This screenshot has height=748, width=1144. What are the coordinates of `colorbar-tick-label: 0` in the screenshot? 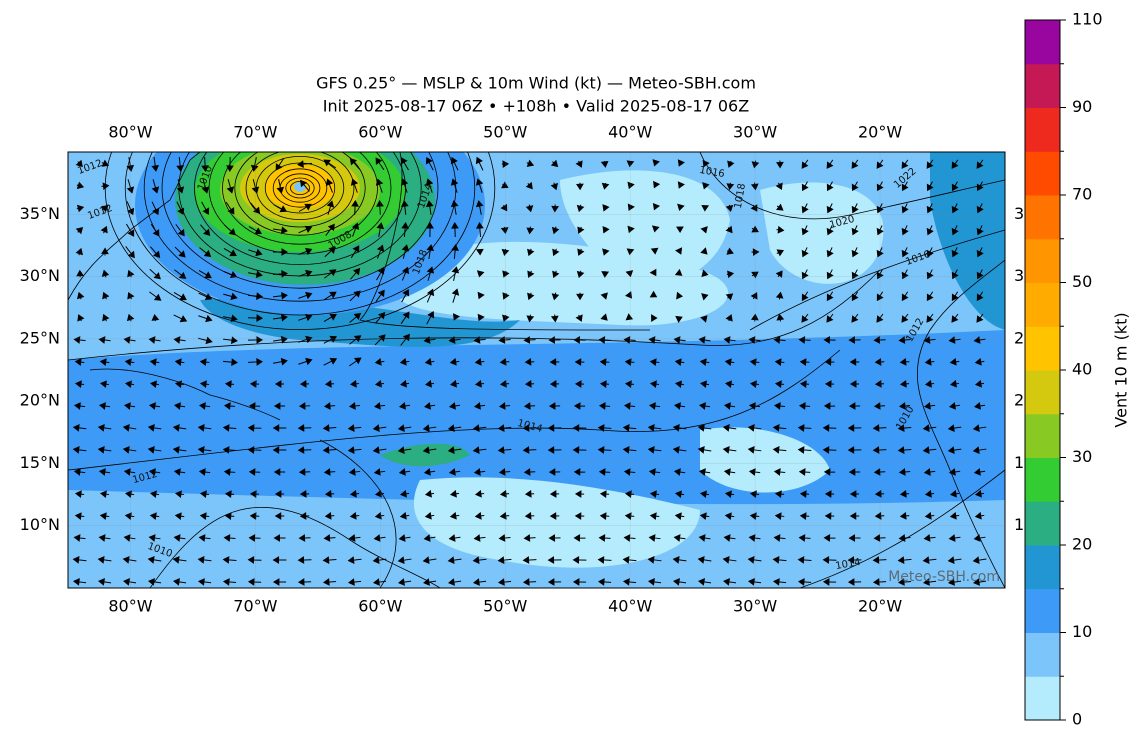 It's located at (1077, 719).